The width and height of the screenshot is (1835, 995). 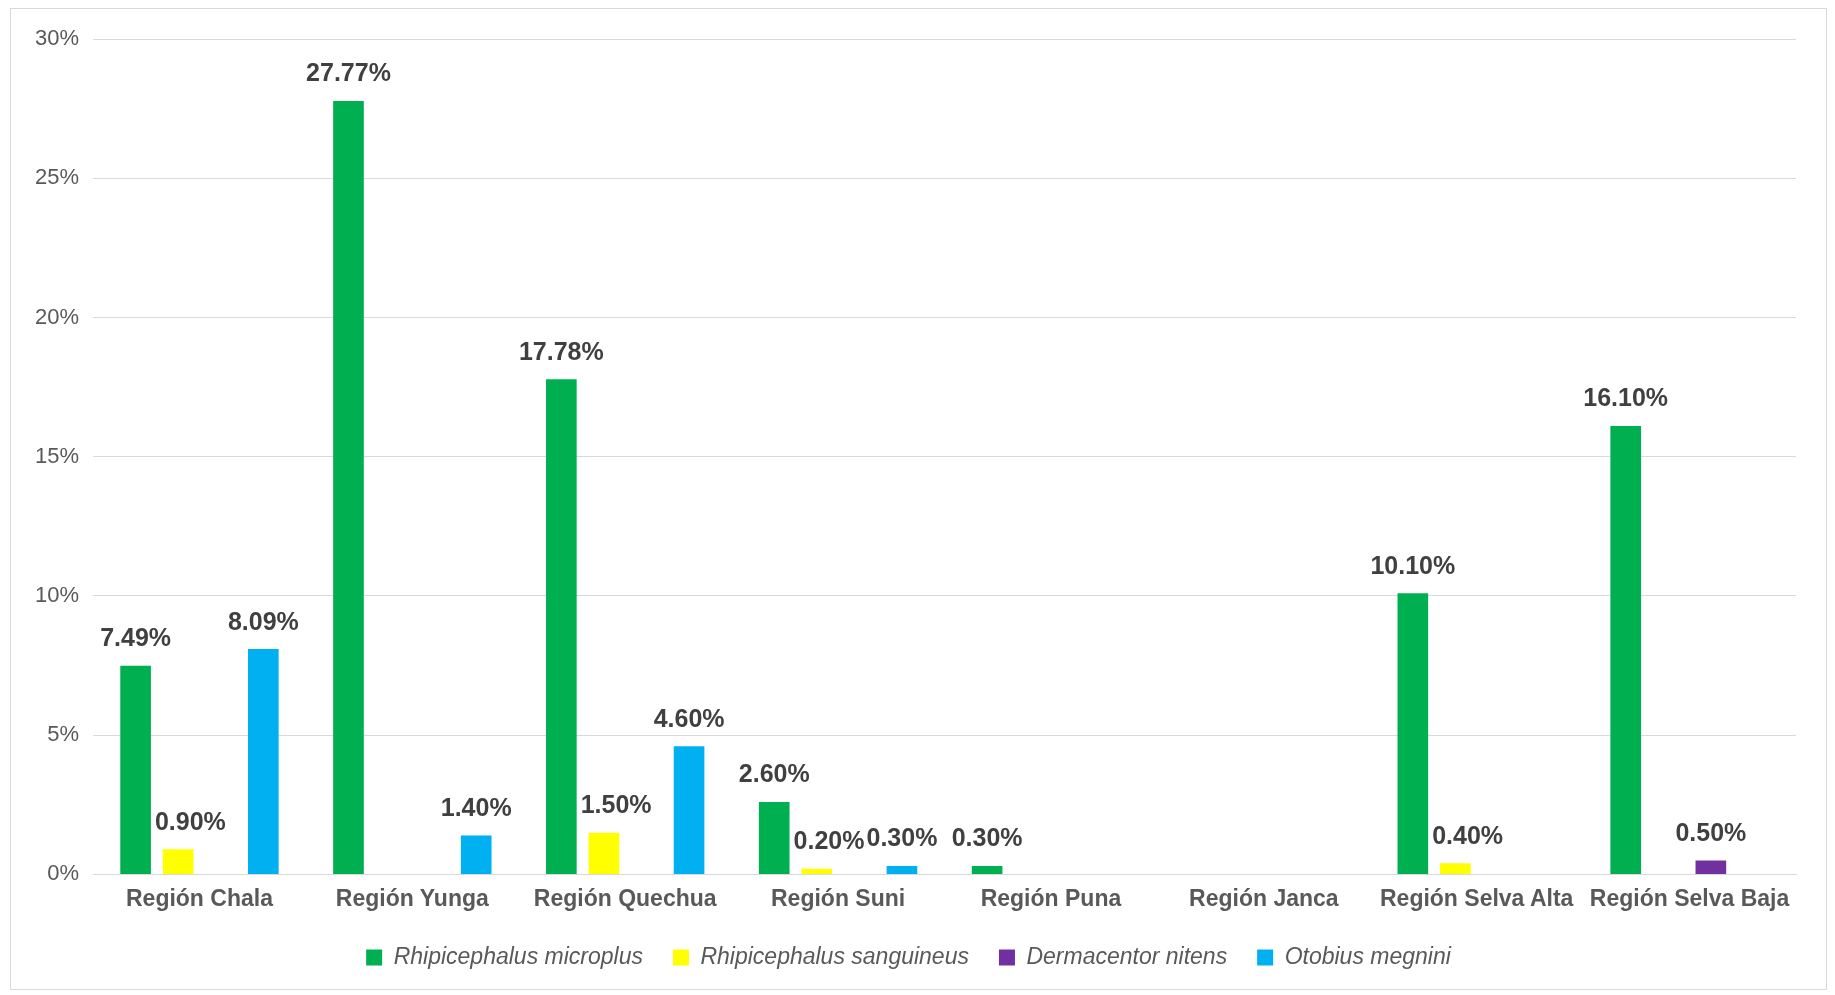 What do you see at coordinates (518, 955) in the screenshot?
I see `legend-label: Rhipicephalus microplus` at bounding box center [518, 955].